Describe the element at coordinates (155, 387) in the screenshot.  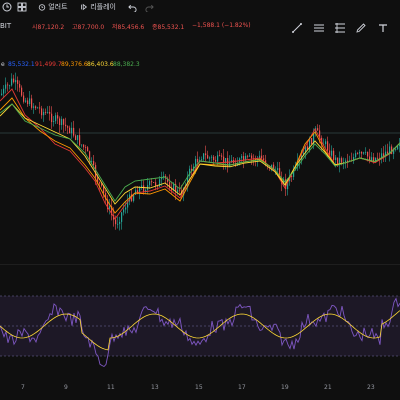
I see `x-axis-label: 13` at that location.